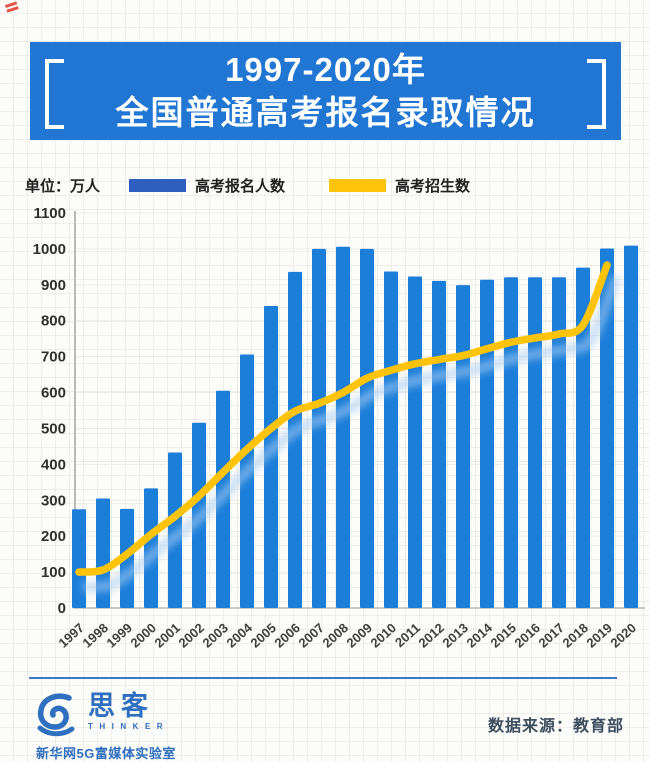  What do you see at coordinates (106, 753) in the screenshot?
I see `lab-name: 新华网5G富媒体实验室` at bounding box center [106, 753].